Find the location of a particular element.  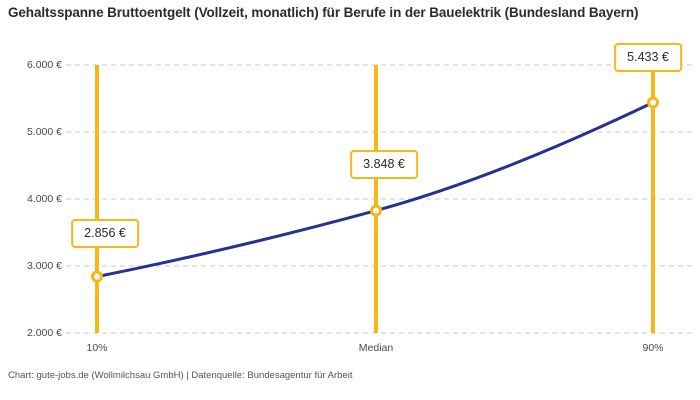

y-tick-label-4000: 4.000 € is located at coordinates (44, 199).